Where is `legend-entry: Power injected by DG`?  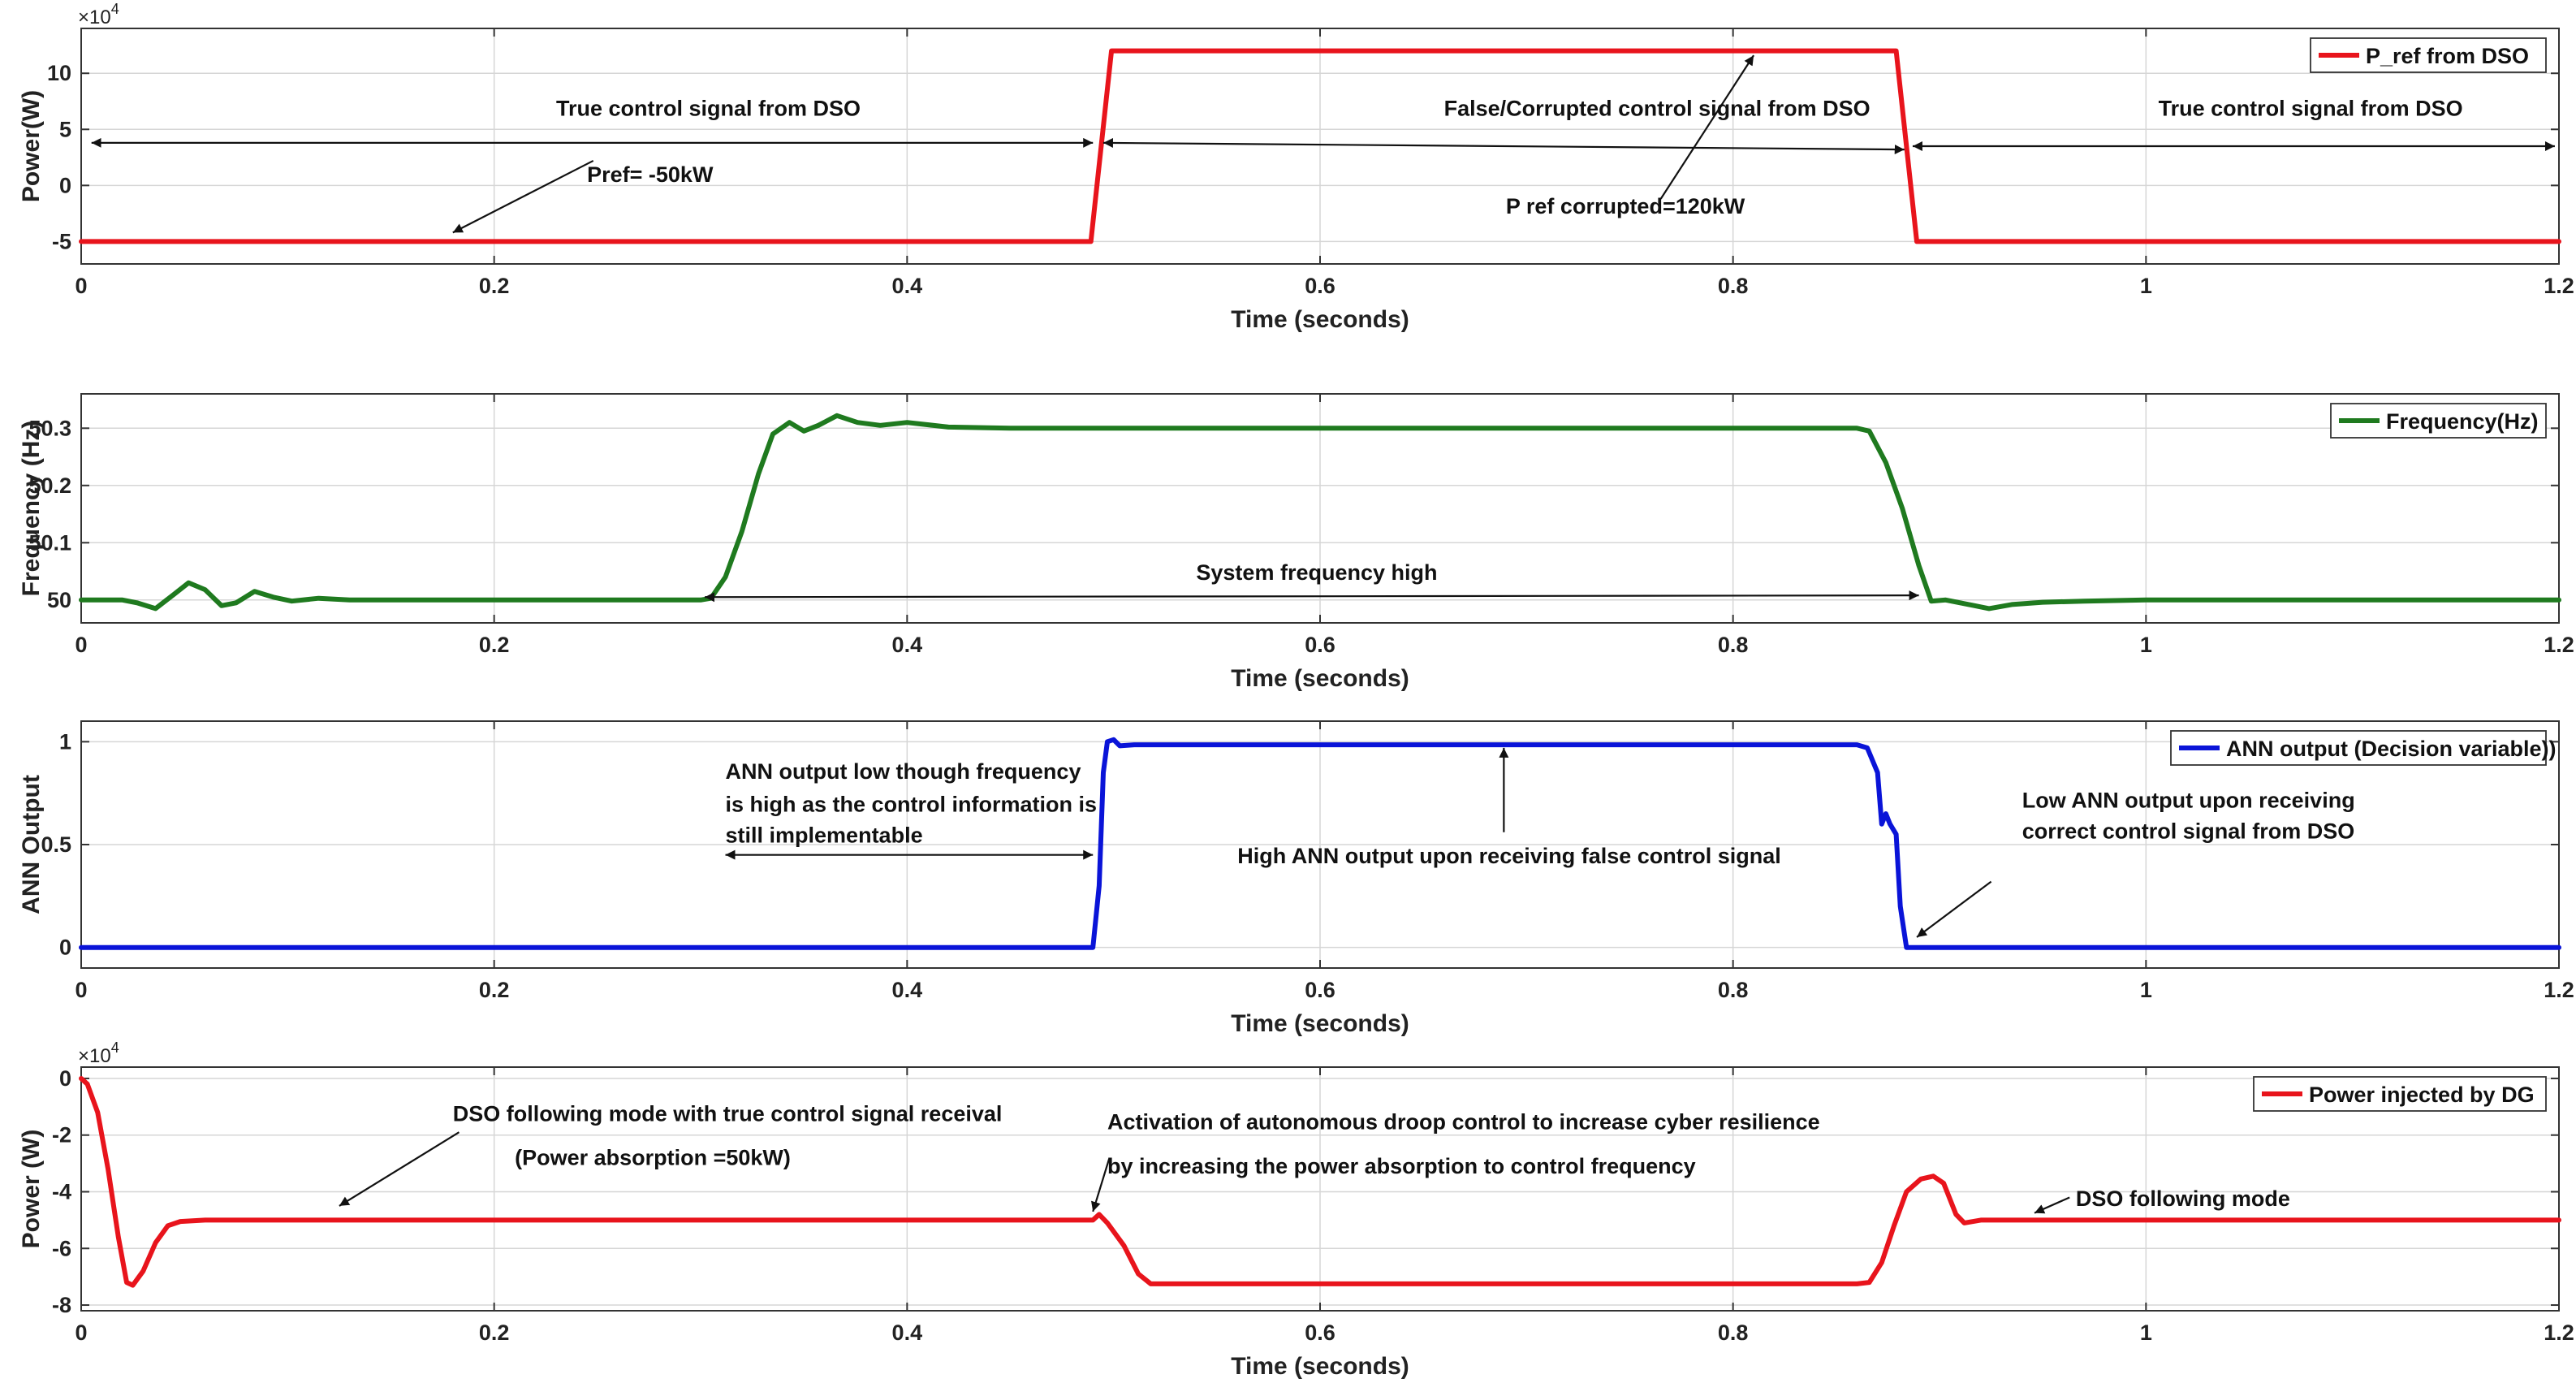 legend-entry: Power injected by DG is located at coordinates (2422, 1095).